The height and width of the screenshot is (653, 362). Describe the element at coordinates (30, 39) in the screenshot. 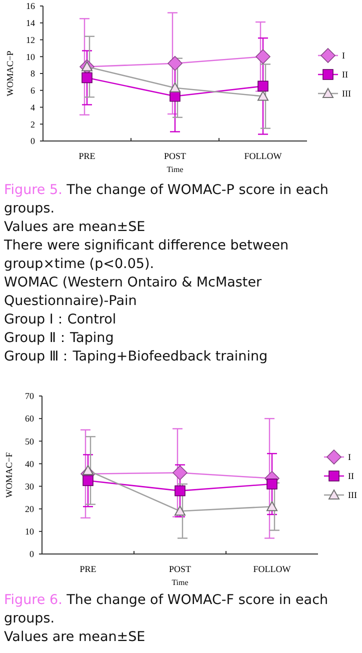

I see `y-tick-label: 12` at that location.